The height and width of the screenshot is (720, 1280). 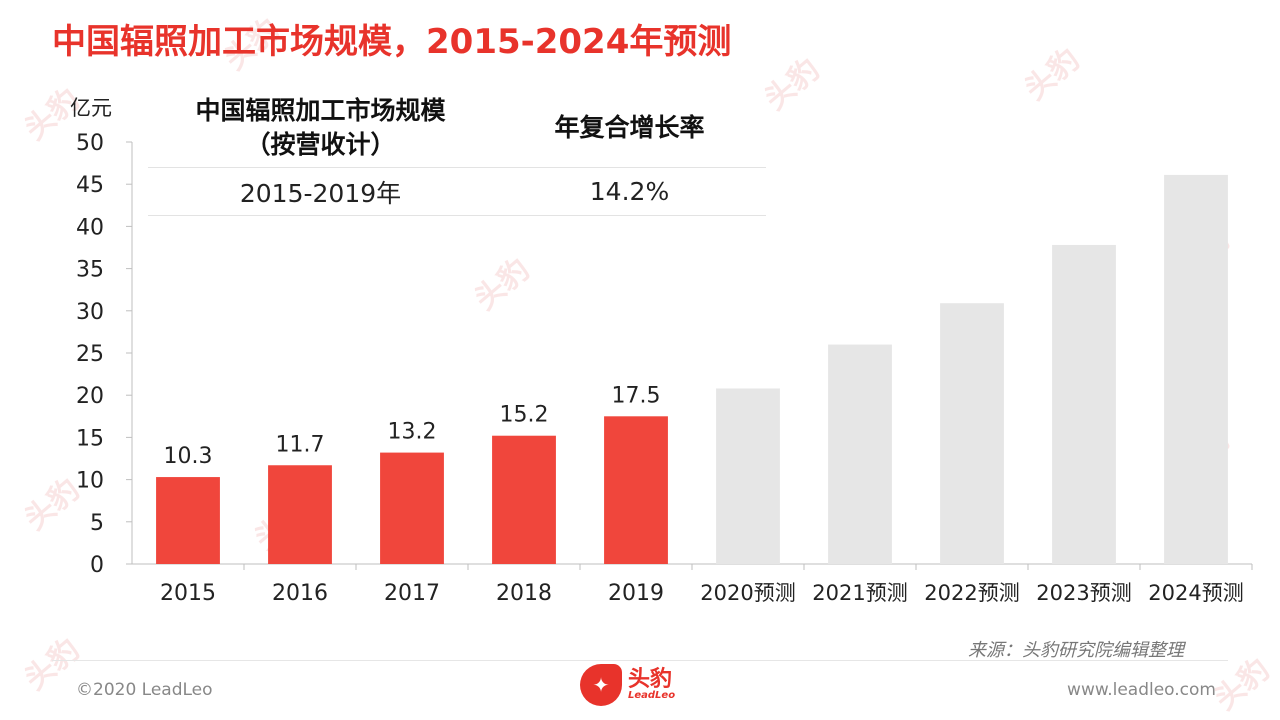 I want to click on y-tick-label: 0, so click(x=97, y=565).